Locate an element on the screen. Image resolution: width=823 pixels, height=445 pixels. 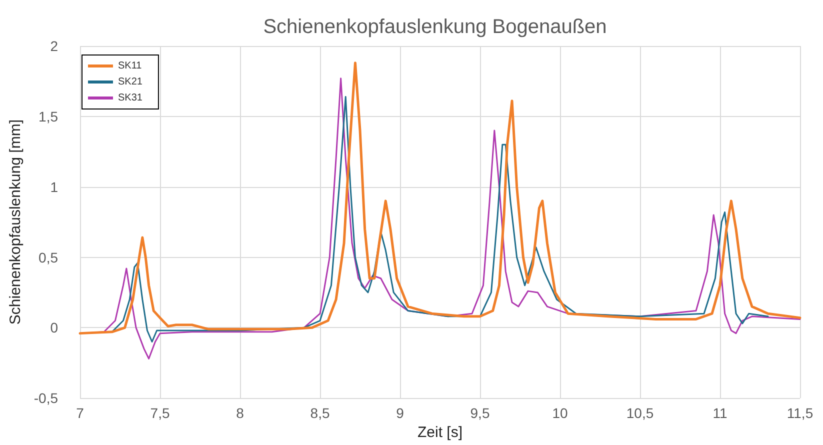
y-tick-label: 0 is located at coordinates (54, 328).